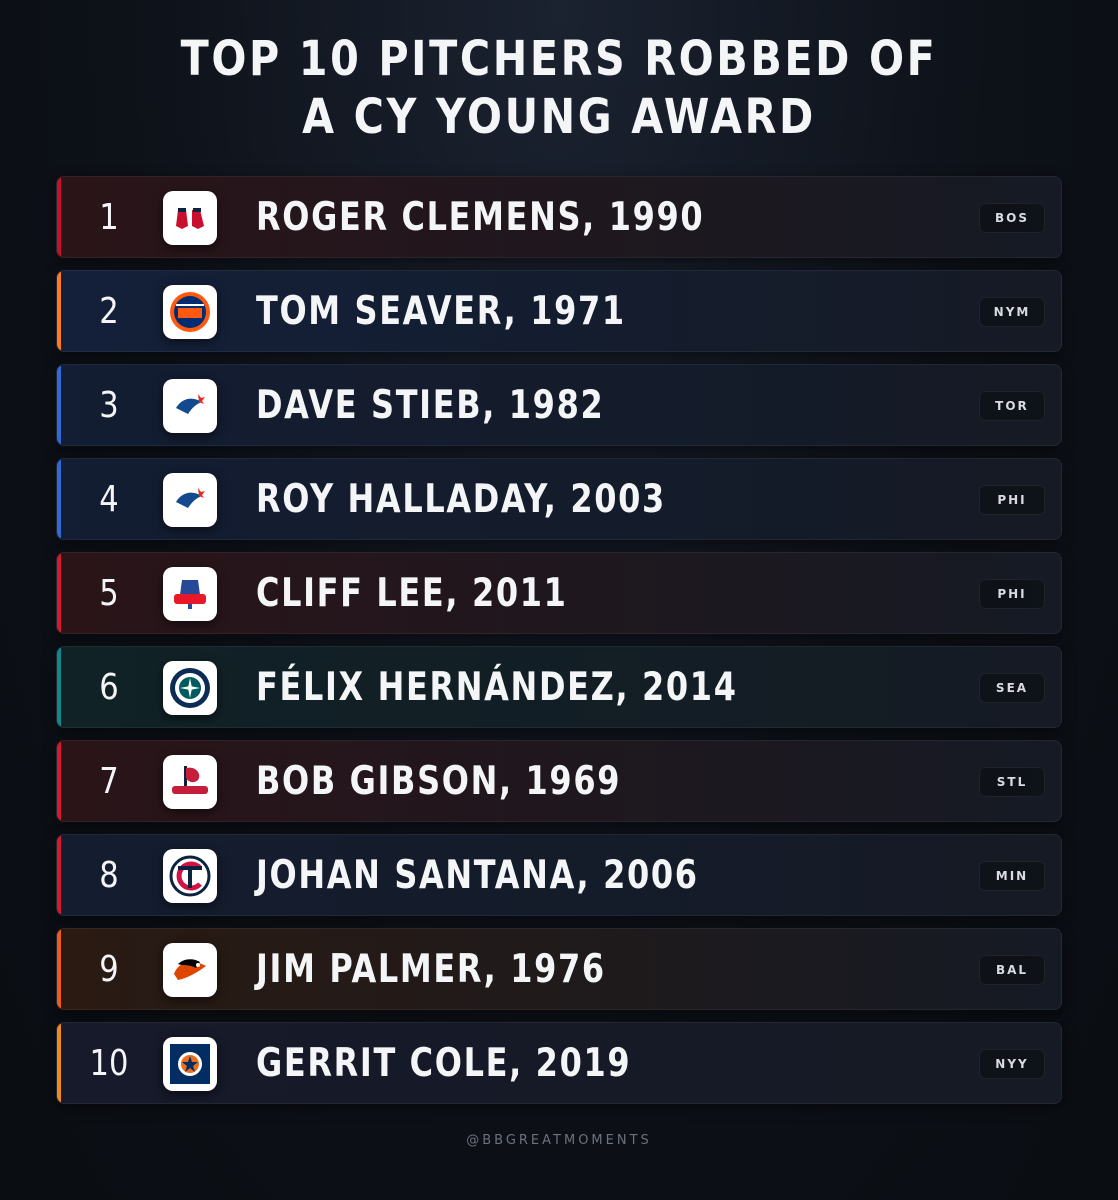  I want to click on title-line-2: A CY YOUNG AWARD, so click(559, 117).